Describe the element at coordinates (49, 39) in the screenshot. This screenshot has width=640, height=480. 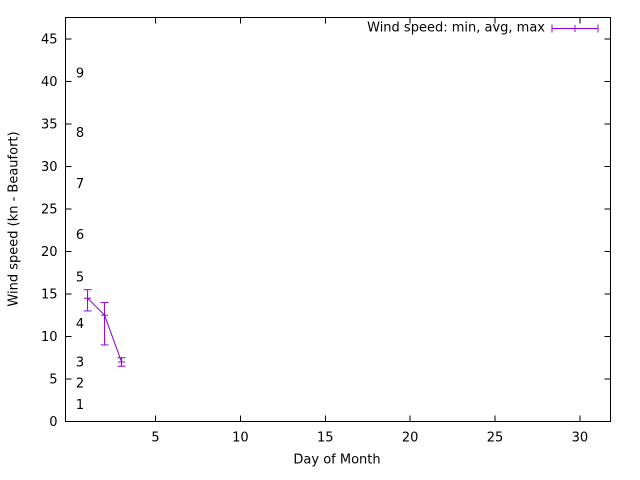
I see `y-tick-label: 45` at that location.